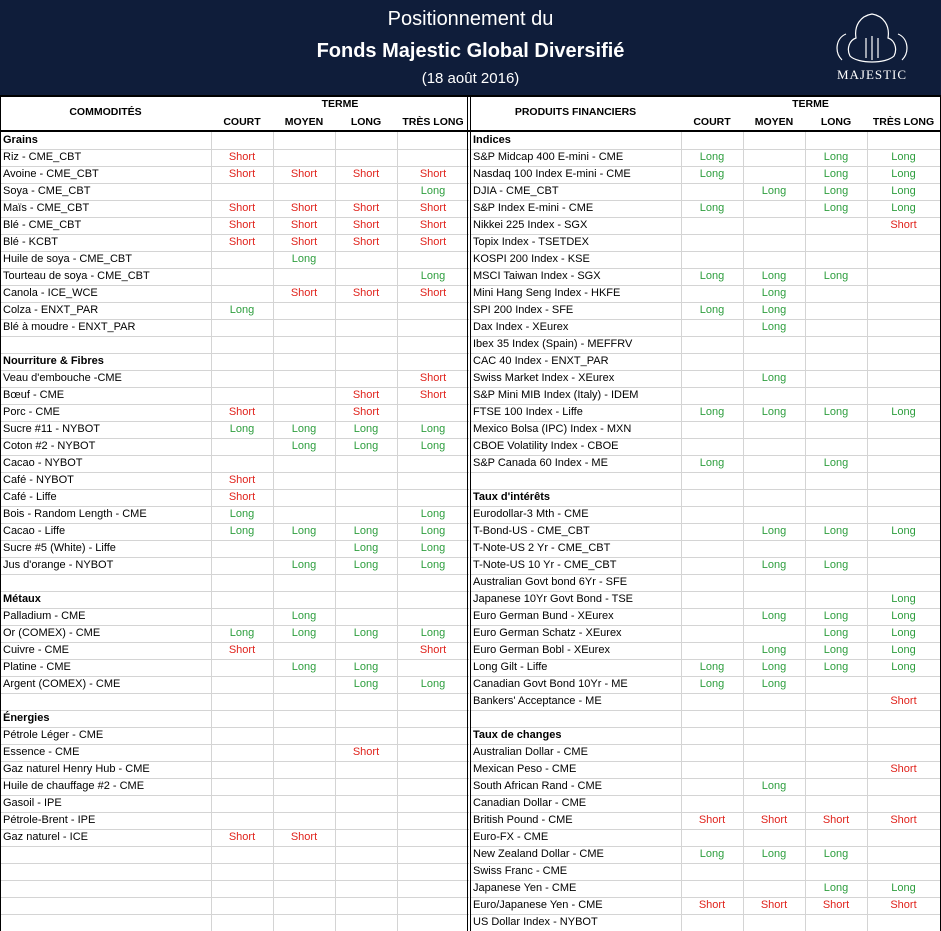 This screenshot has height=931, width=941. I want to click on instrument: Cacao - NYBOT, so click(43, 463).